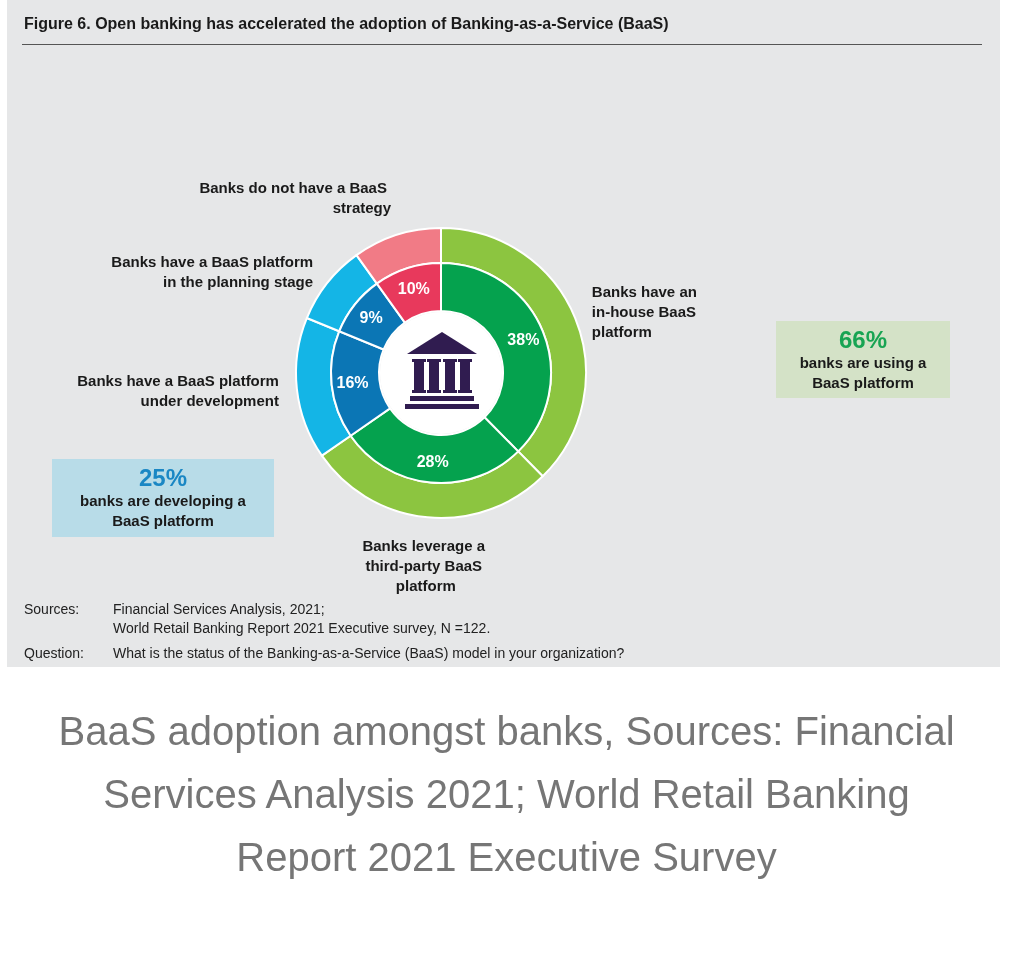 The image size is (1013, 967). Describe the element at coordinates (212, 272) in the screenshot. I see `slice-label: Banks have a BaaS platform in the planning stage` at that location.